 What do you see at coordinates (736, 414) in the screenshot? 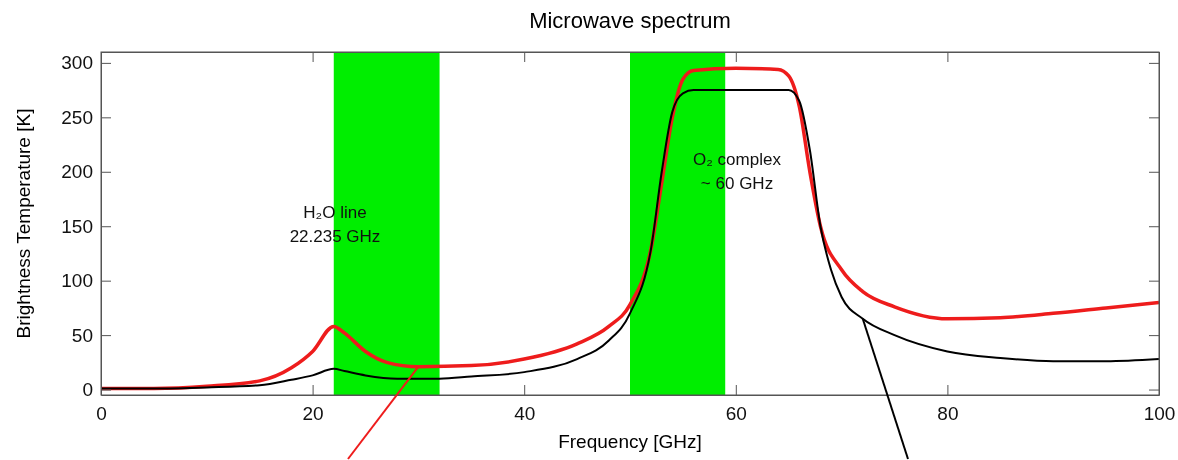
I see `x-tick-label: 60` at bounding box center [736, 414].